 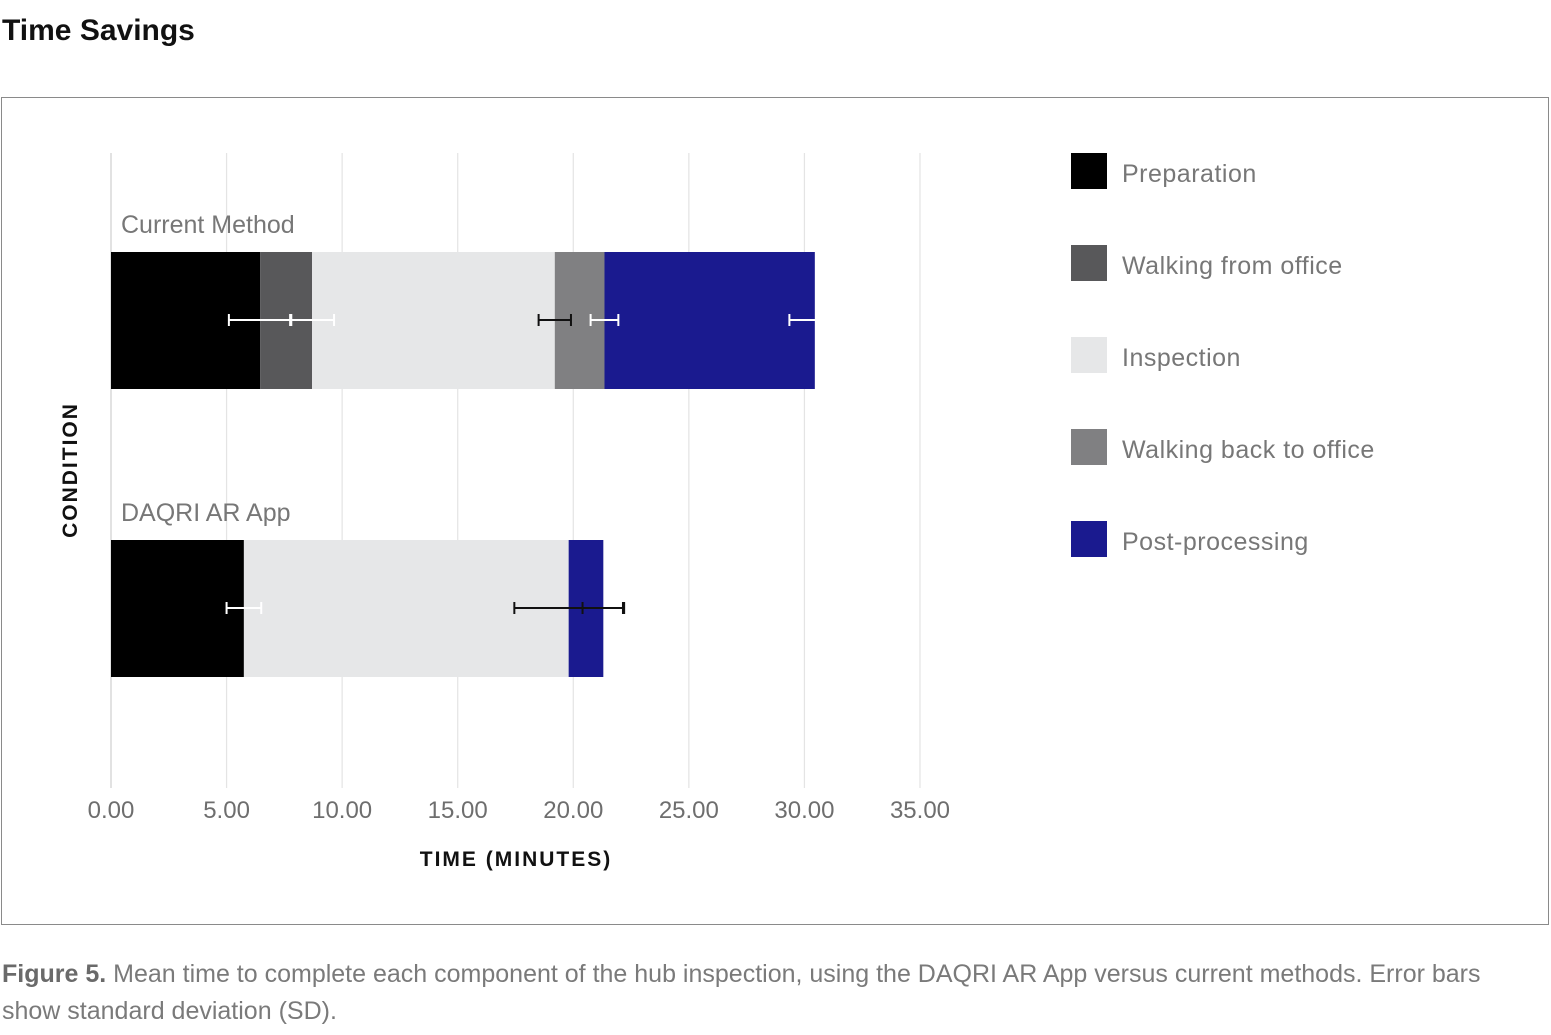 I want to click on category-label: Current Method, so click(x=208, y=225).